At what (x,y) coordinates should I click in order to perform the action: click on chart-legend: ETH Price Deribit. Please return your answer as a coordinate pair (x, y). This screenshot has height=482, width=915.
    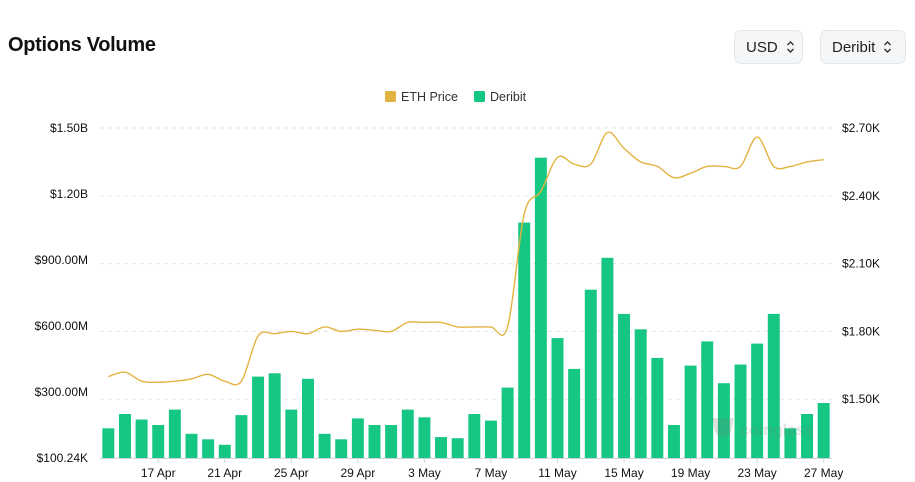
    Looking at the image, I should click on (456, 97).